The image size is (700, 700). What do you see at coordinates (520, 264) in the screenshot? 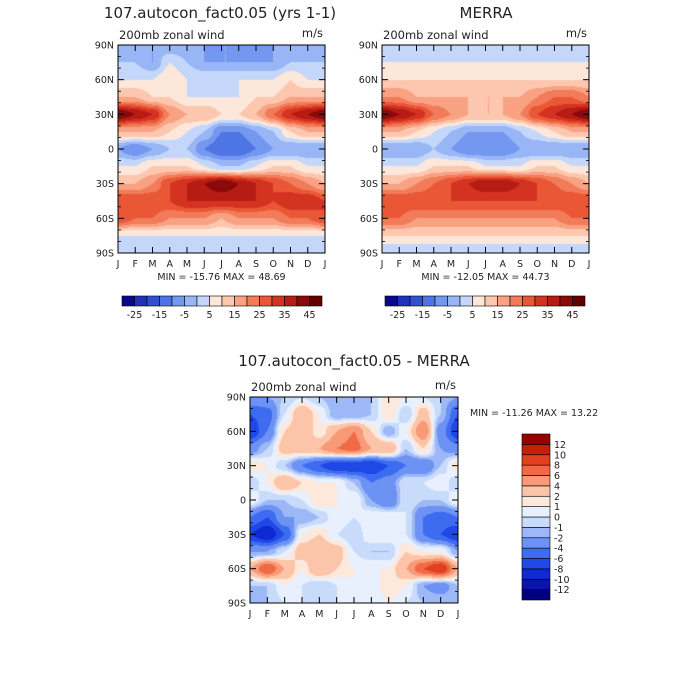
I see `x-tick-label: S` at bounding box center [520, 264].